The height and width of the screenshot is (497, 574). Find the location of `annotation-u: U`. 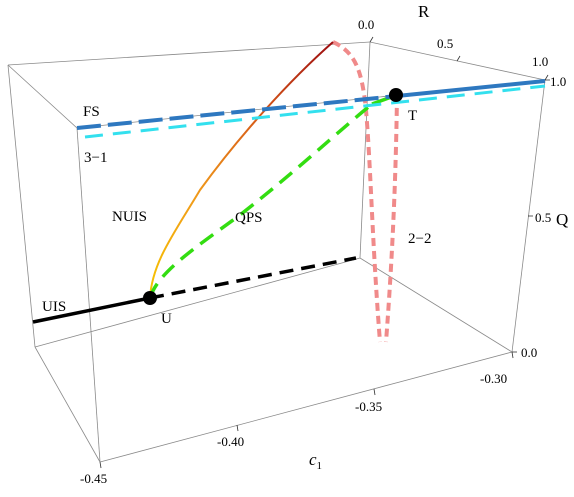

annotation-u: U is located at coordinates (166, 319).